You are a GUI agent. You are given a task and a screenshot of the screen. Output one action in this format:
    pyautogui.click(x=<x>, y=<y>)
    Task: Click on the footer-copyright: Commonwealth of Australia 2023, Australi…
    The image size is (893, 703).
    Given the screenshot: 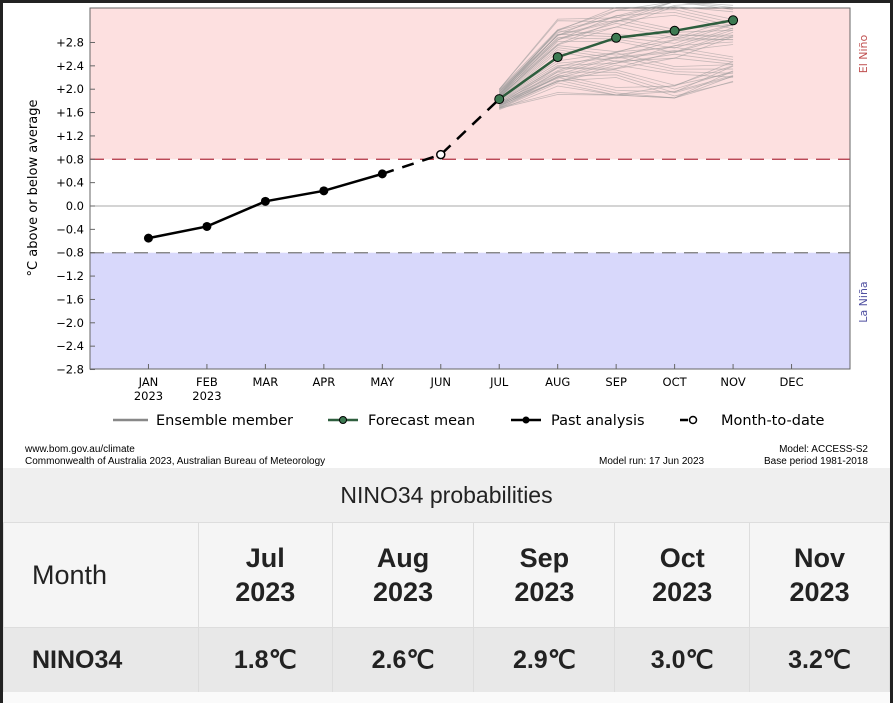 What is the action you would take?
    pyautogui.click(x=175, y=461)
    